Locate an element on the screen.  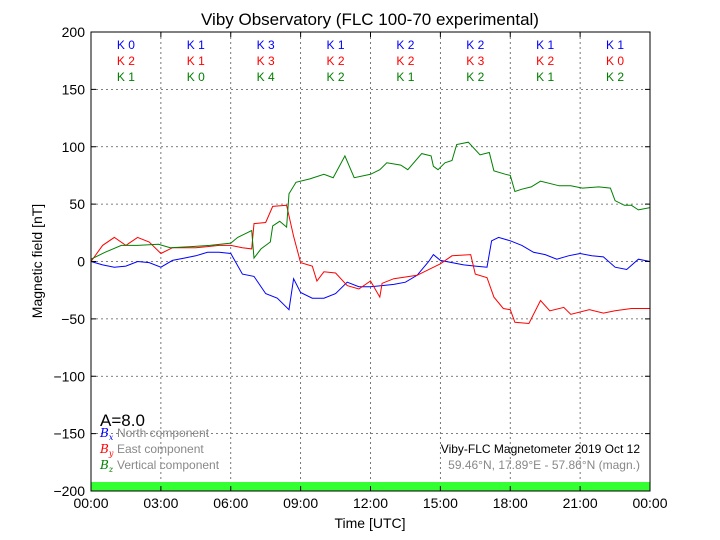
series-line-x is located at coordinates (370, 273).